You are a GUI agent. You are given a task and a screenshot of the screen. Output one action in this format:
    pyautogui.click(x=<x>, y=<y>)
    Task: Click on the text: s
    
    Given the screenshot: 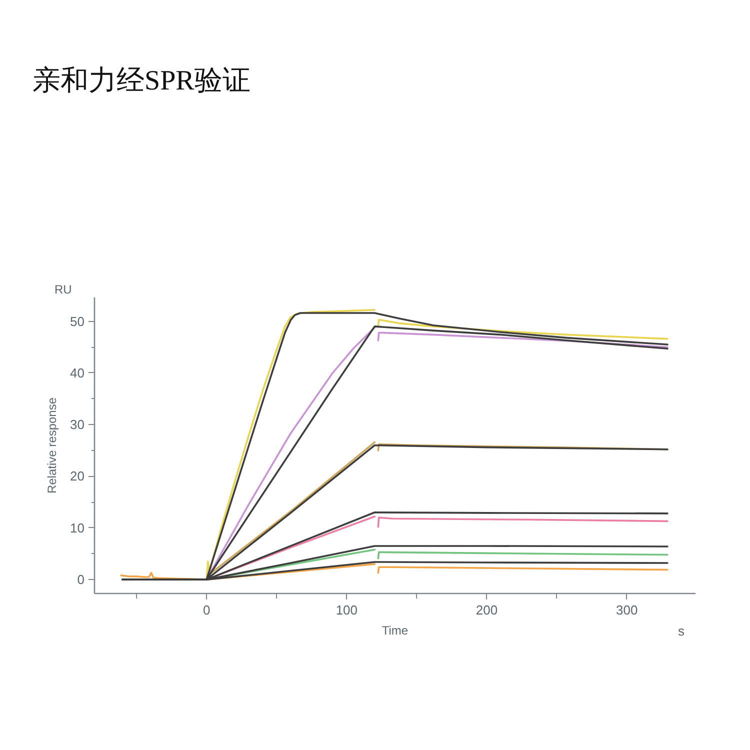 What is the action you would take?
    pyautogui.click(x=681, y=631)
    